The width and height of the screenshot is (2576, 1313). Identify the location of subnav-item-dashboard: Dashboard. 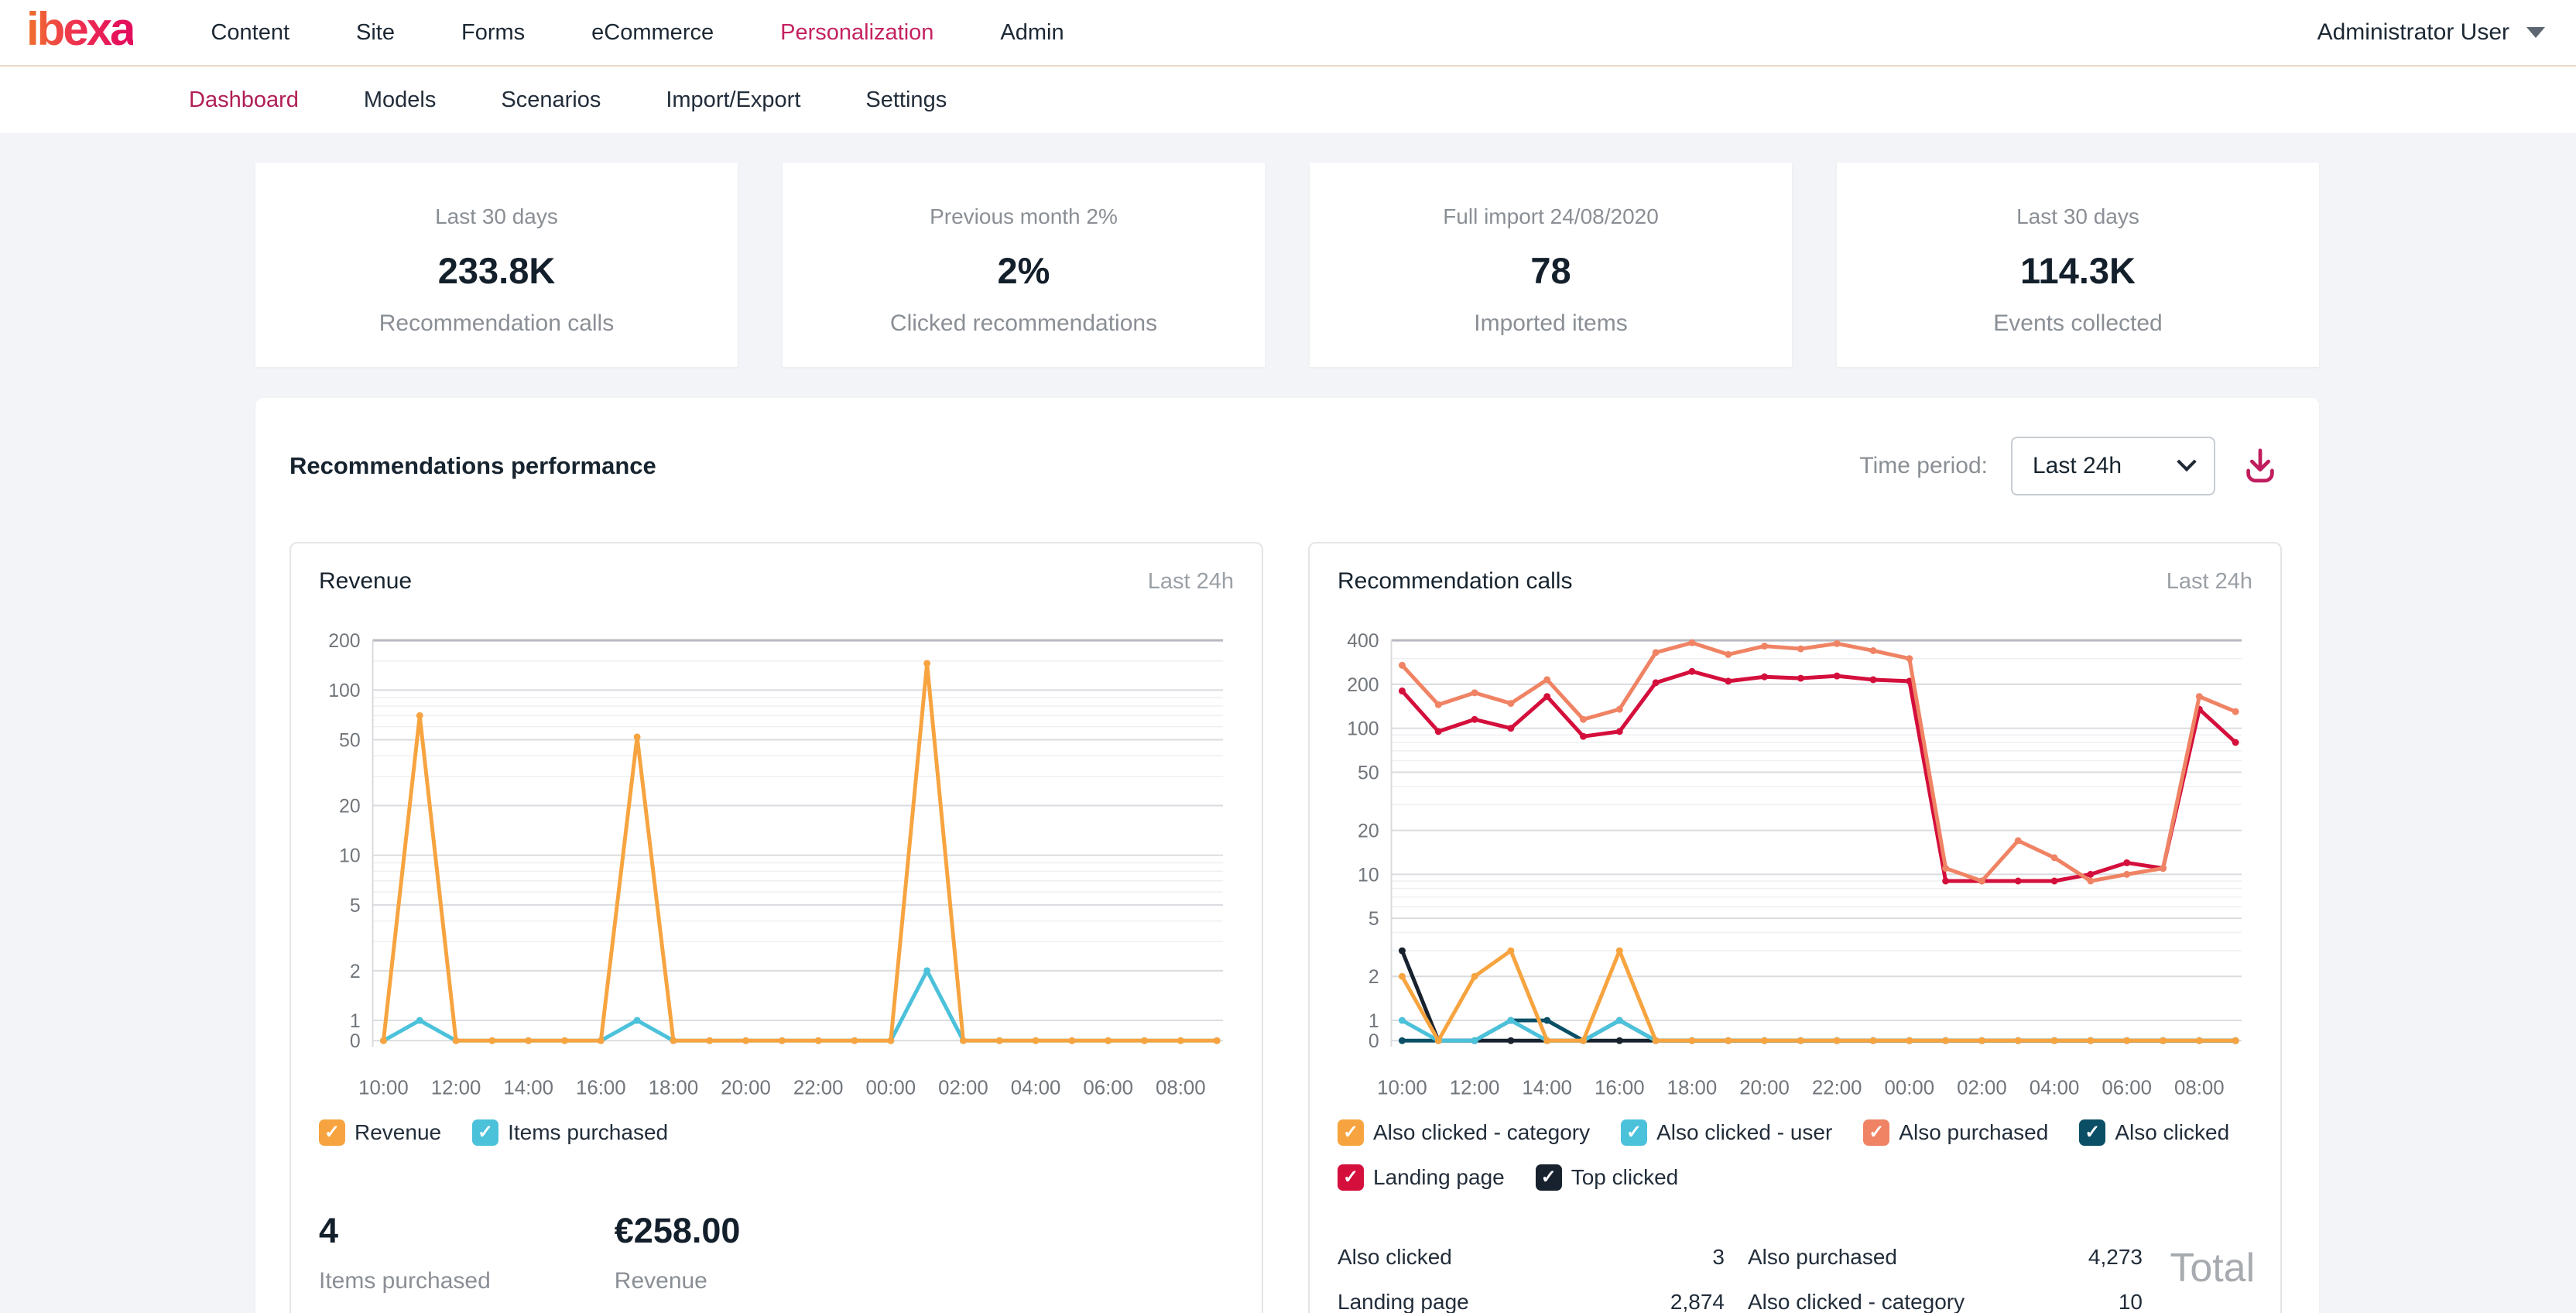
(244, 100).